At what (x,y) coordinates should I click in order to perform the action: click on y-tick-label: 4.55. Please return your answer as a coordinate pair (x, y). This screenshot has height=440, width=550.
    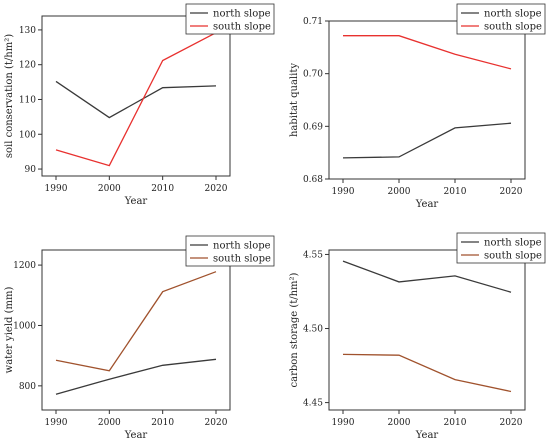
    Looking at the image, I should click on (313, 255).